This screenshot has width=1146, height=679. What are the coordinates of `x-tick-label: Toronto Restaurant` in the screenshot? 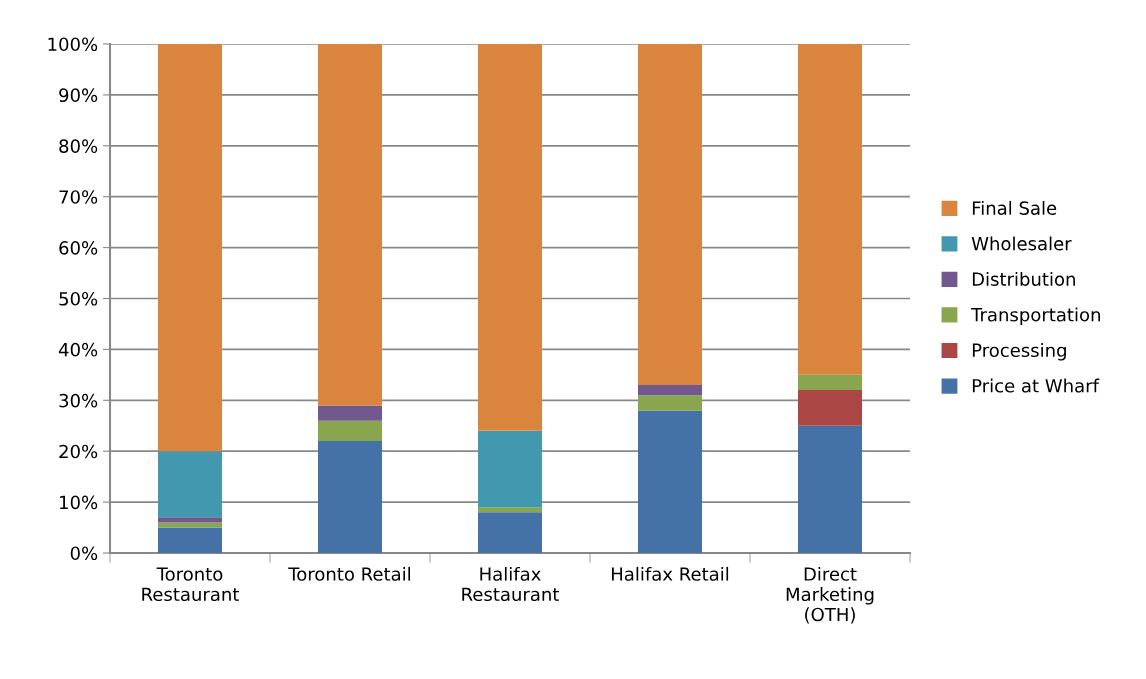 It's located at (190, 584).